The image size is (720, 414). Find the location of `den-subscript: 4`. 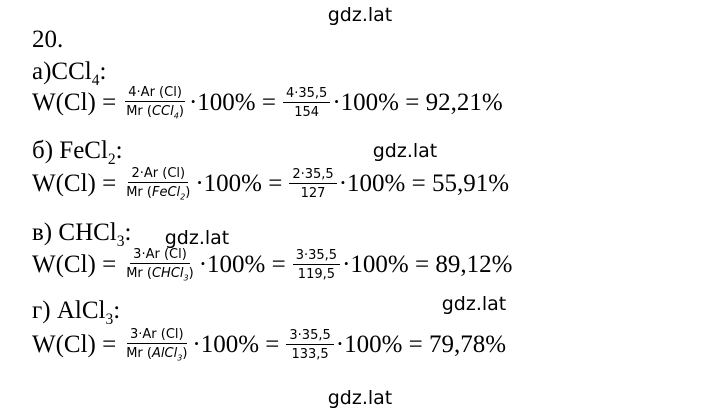

den-subscript: 4 is located at coordinates (176, 116).